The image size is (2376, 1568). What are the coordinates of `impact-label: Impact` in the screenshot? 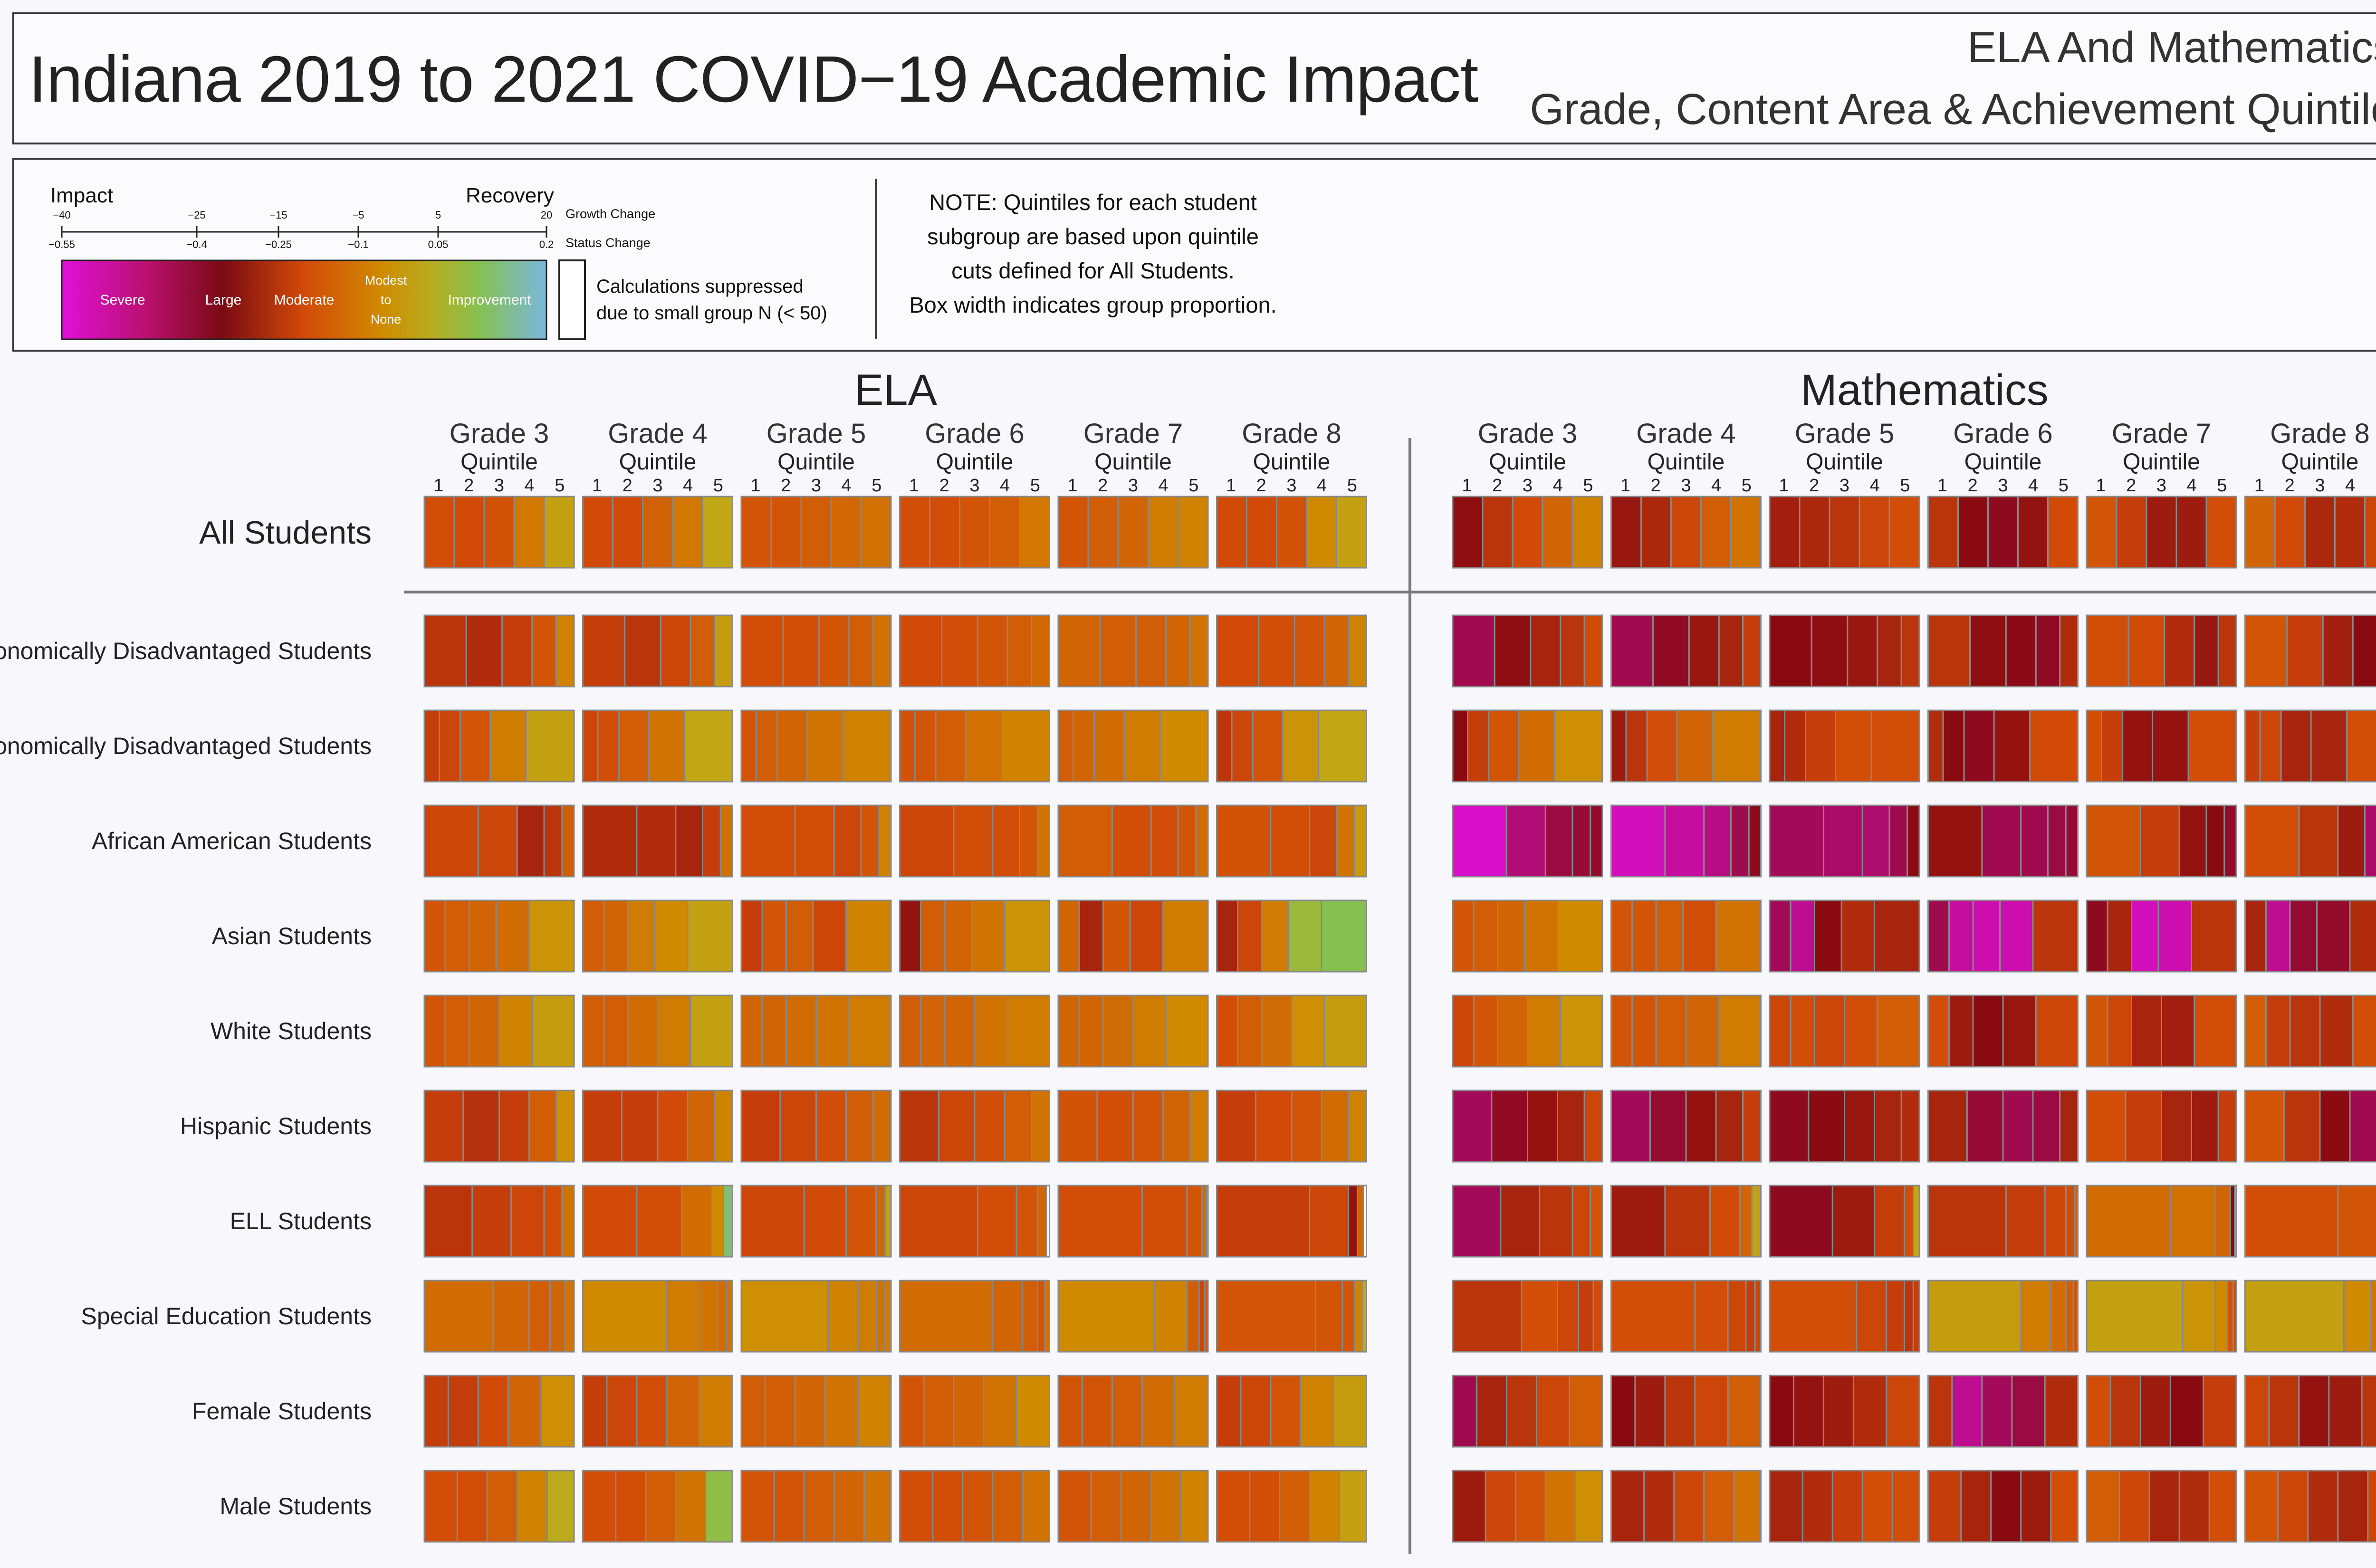 It's located at (81, 196).